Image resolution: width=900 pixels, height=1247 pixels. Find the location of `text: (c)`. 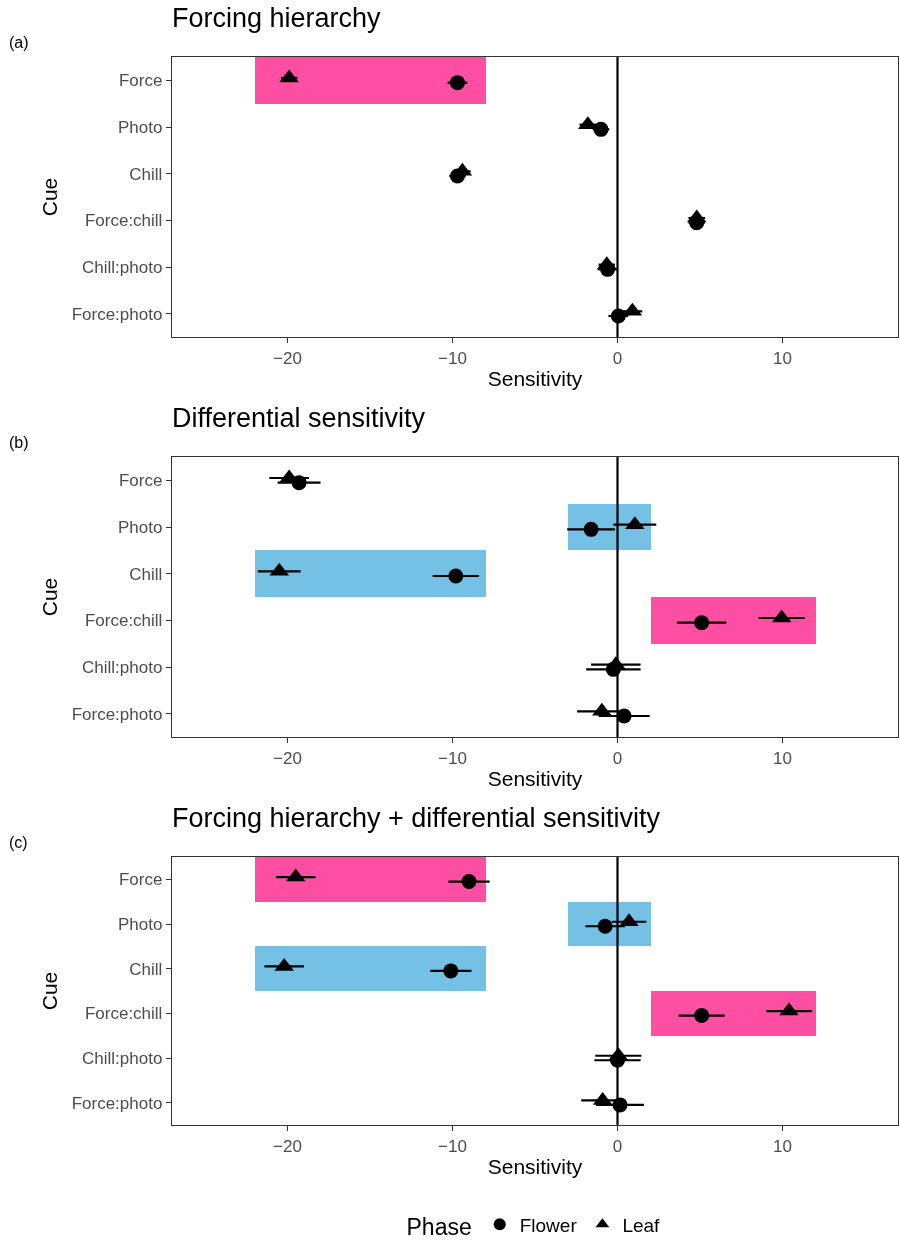

text: (c) is located at coordinates (18, 842).